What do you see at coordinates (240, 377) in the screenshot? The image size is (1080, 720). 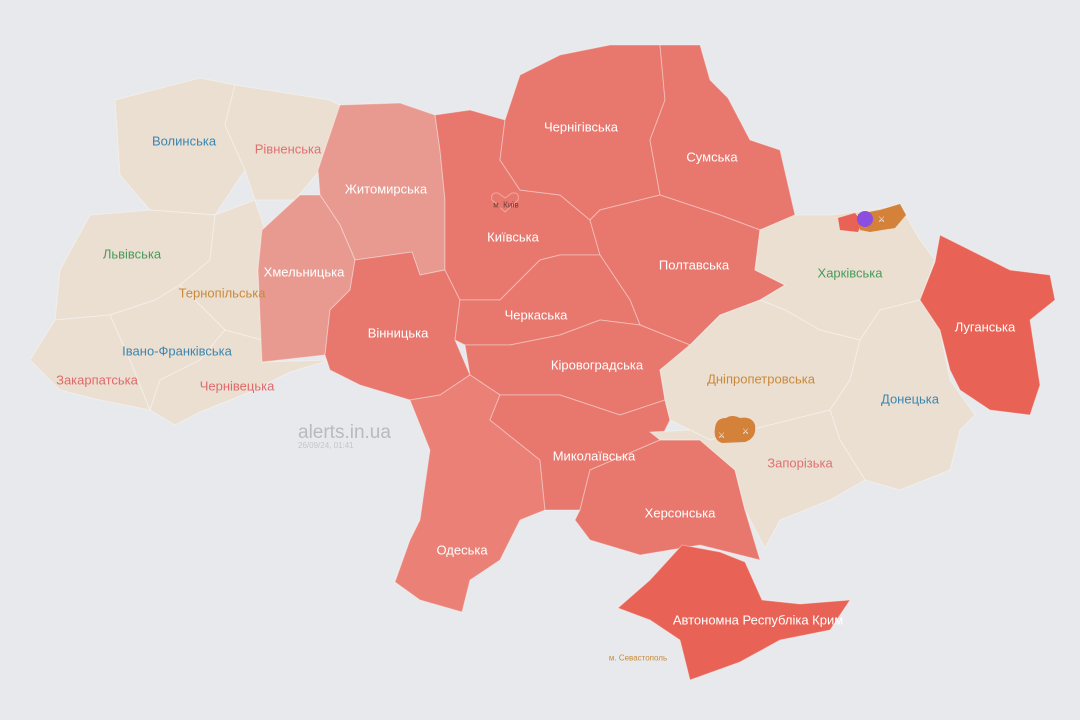 I see `region-chernivtsi` at bounding box center [240, 377].